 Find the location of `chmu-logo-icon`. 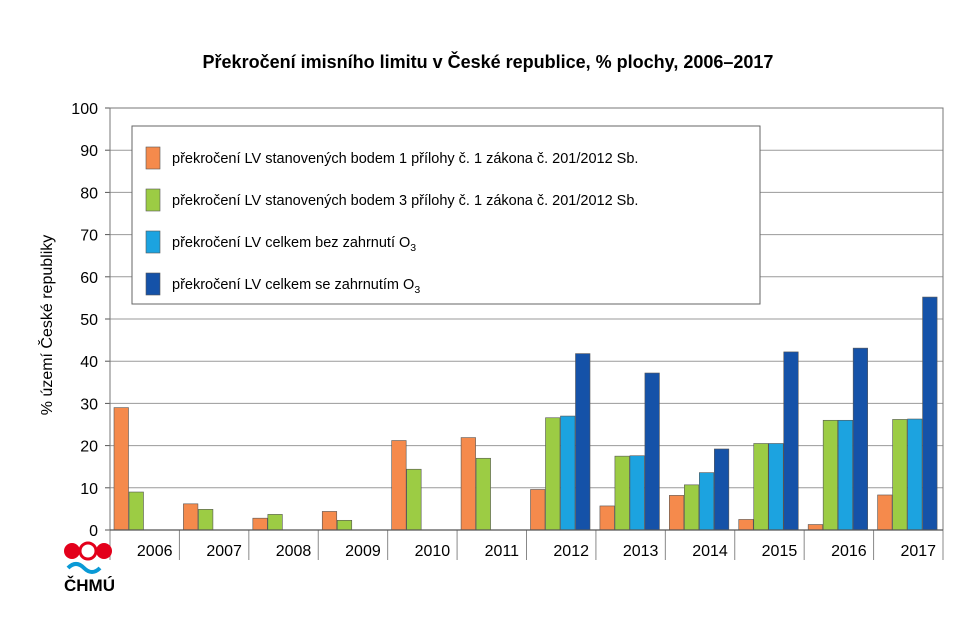

chmu-logo-icon is located at coordinates (88, 557).